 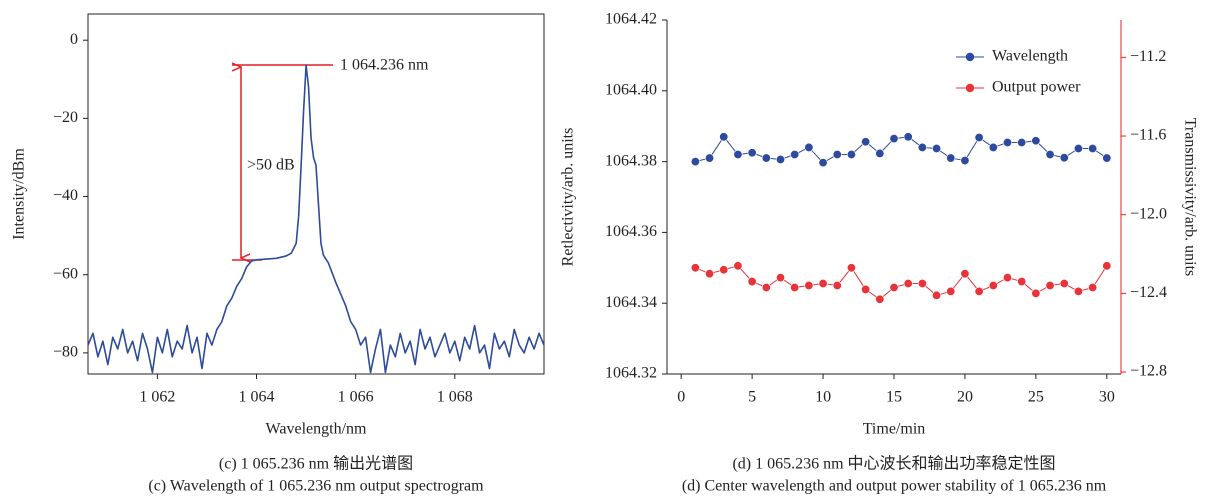 What do you see at coordinates (1148, 371) in the screenshot?
I see `y2-tick-label: −12.8` at bounding box center [1148, 371].